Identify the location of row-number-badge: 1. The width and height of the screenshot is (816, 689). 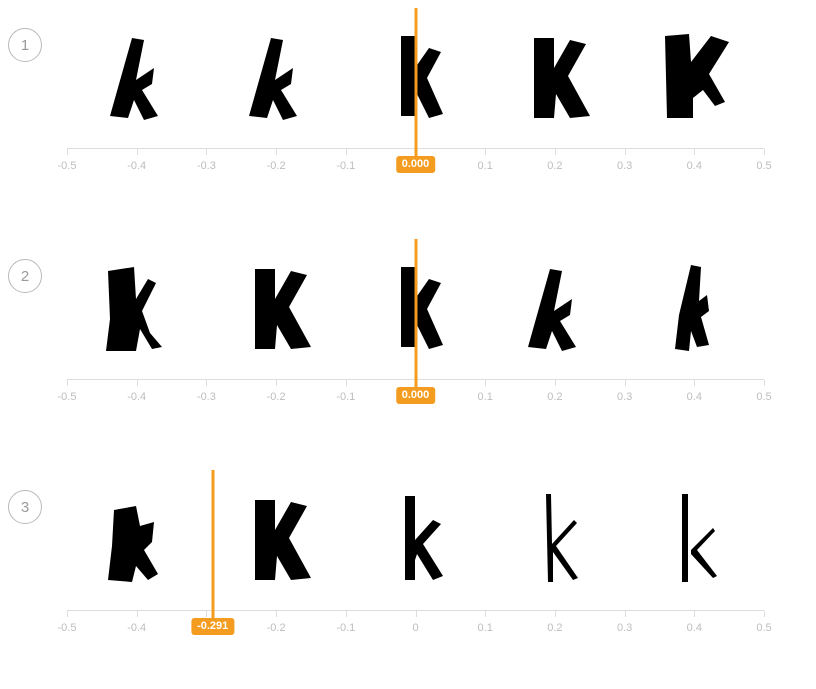
(25, 45).